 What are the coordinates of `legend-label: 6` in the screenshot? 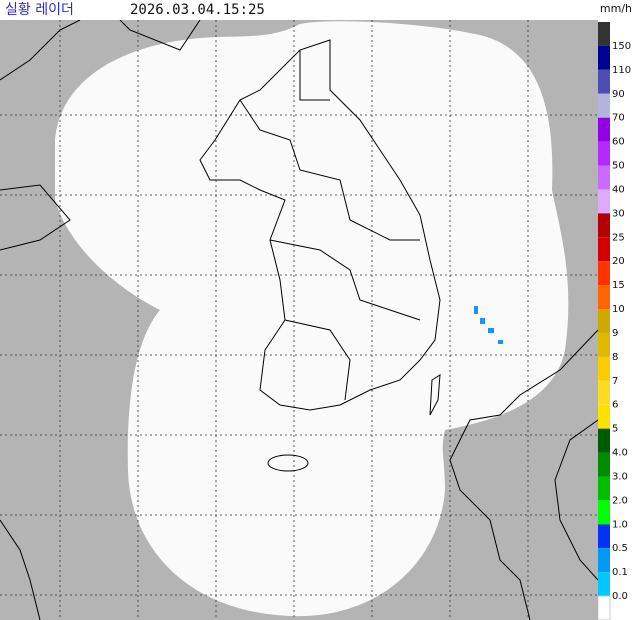 It's located at (615, 405).